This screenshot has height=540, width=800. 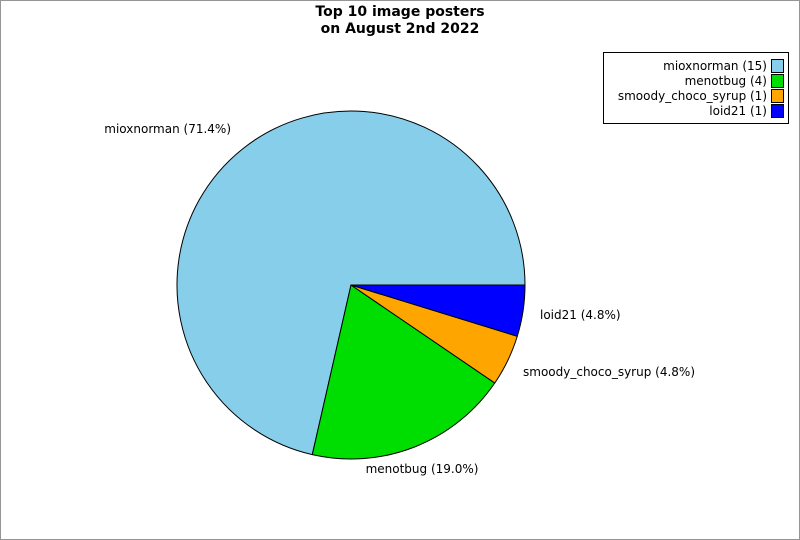 What do you see at coordinates (438, 310) in the screenshot?
I see `pie-slice-loid21` at bounding box center [438, 310].